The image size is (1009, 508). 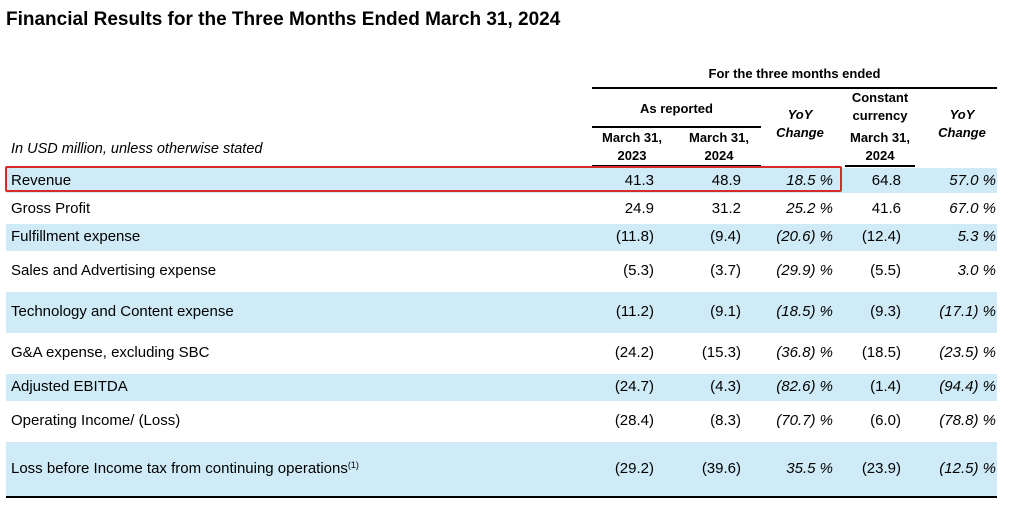 What do you see at coordinates (725, 420) in the screenshot?
I see `cell-2024: (8.3)` at bounding box center [725, 420].